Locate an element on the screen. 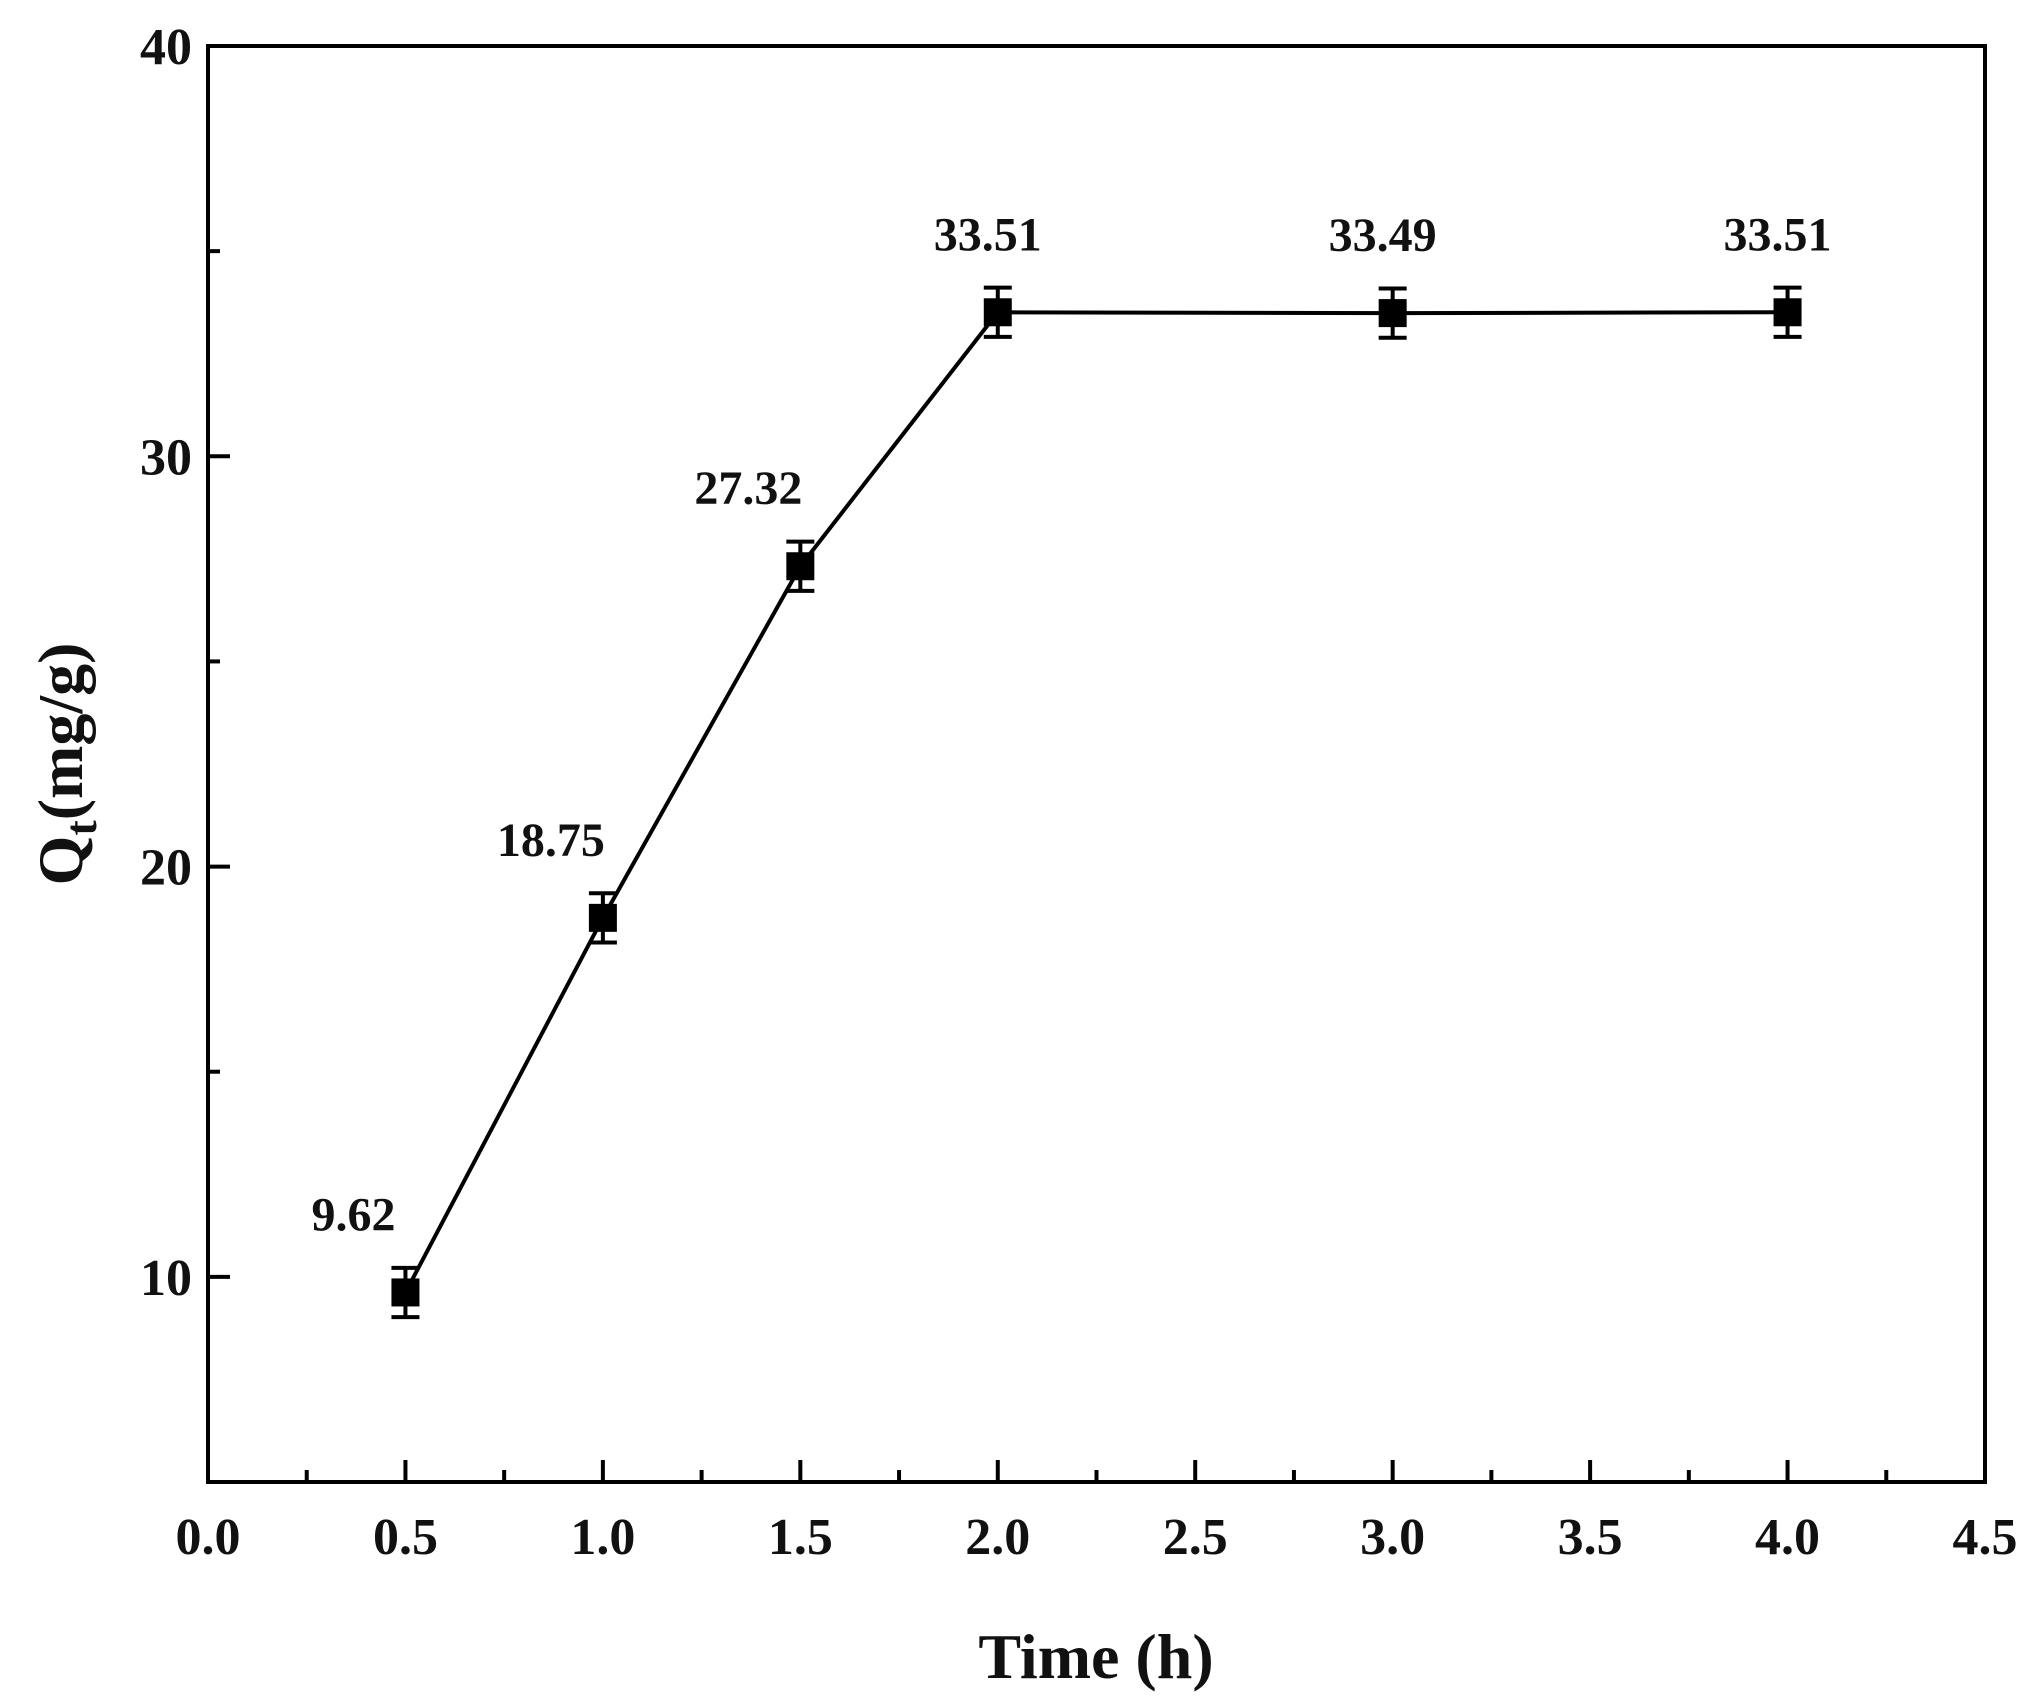  x-tick-label: 0.0 is located at coordinates (208, 1537).